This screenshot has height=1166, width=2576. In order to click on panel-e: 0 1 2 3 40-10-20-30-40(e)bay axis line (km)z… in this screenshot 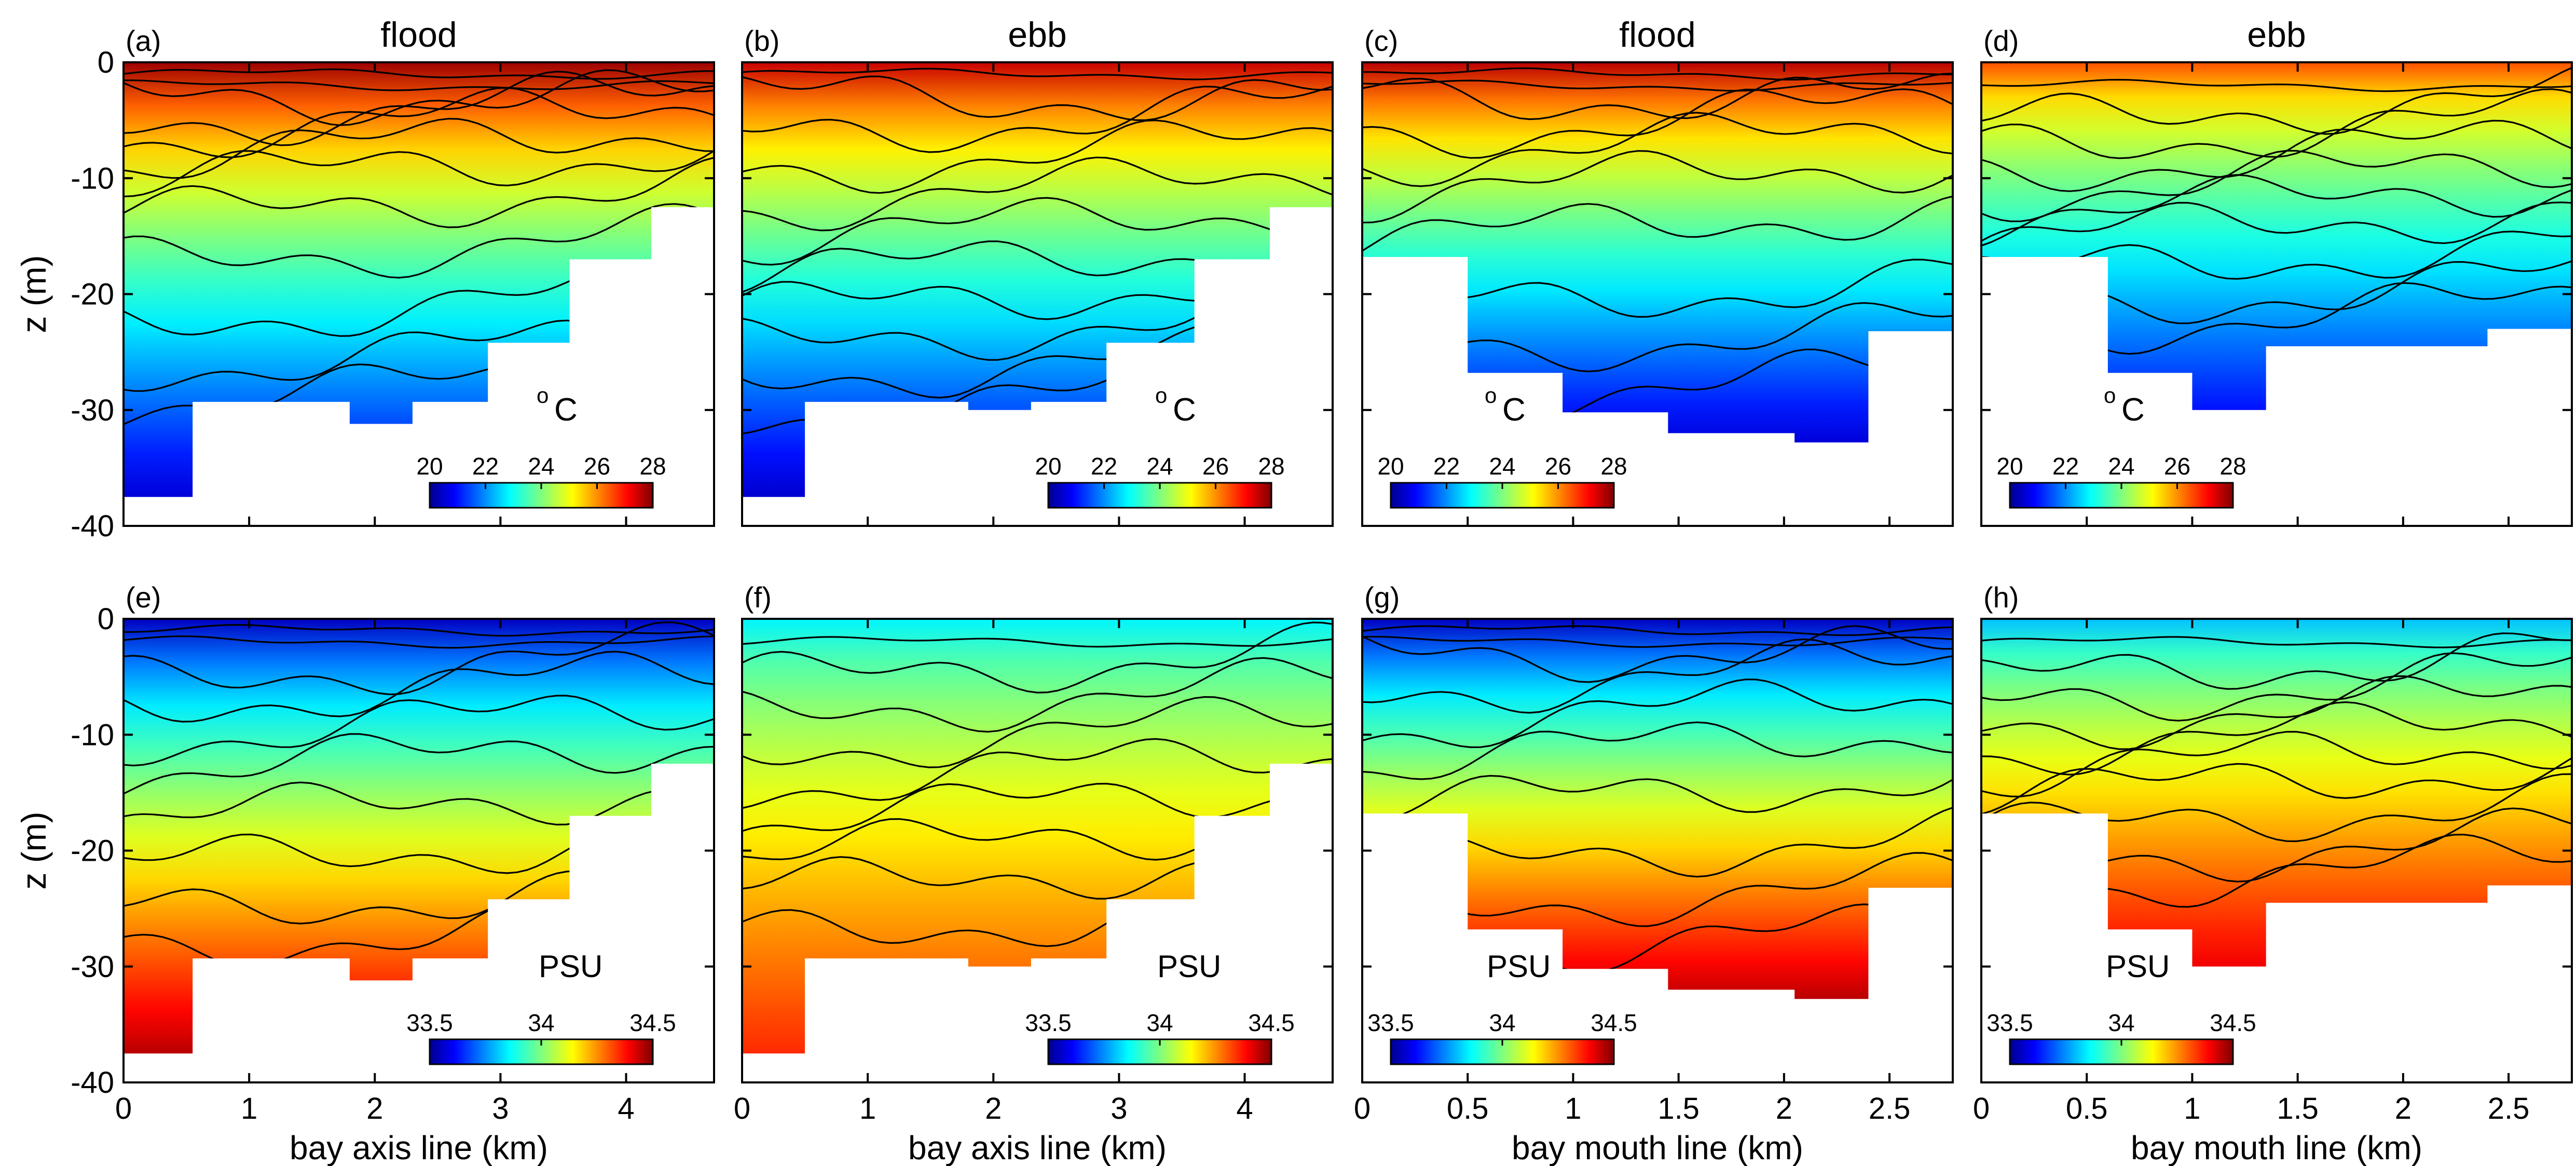, I will do `click(365, 873)`.